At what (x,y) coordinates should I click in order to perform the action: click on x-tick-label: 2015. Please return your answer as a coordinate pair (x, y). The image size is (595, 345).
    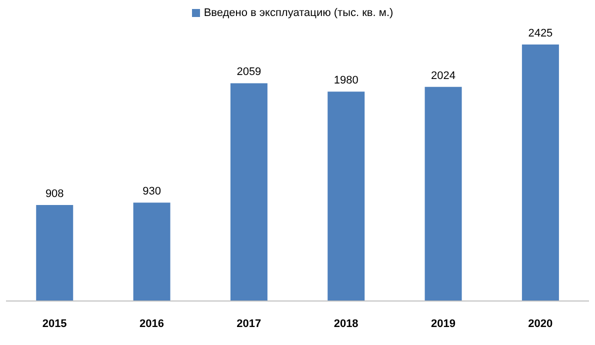
    Looking at the image, I should click on (54, 324).